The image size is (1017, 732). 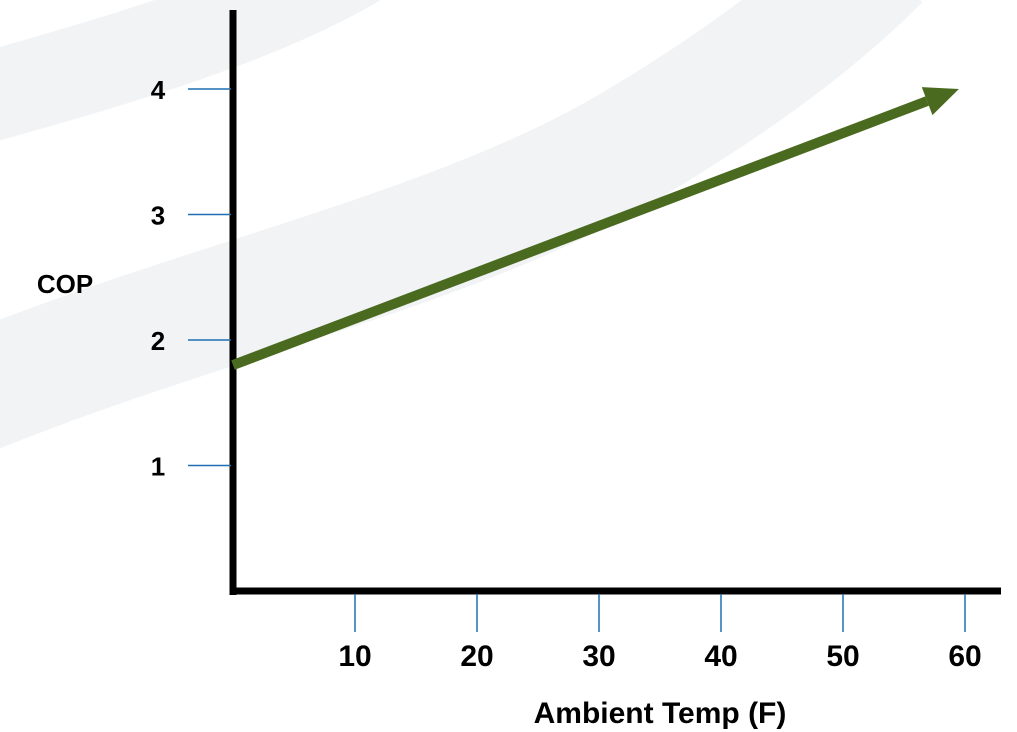 What do you see at coordinates (964, 656) in the screenshot?
I see `x-tick-label-60: 60` at bounding box center [964, 656].